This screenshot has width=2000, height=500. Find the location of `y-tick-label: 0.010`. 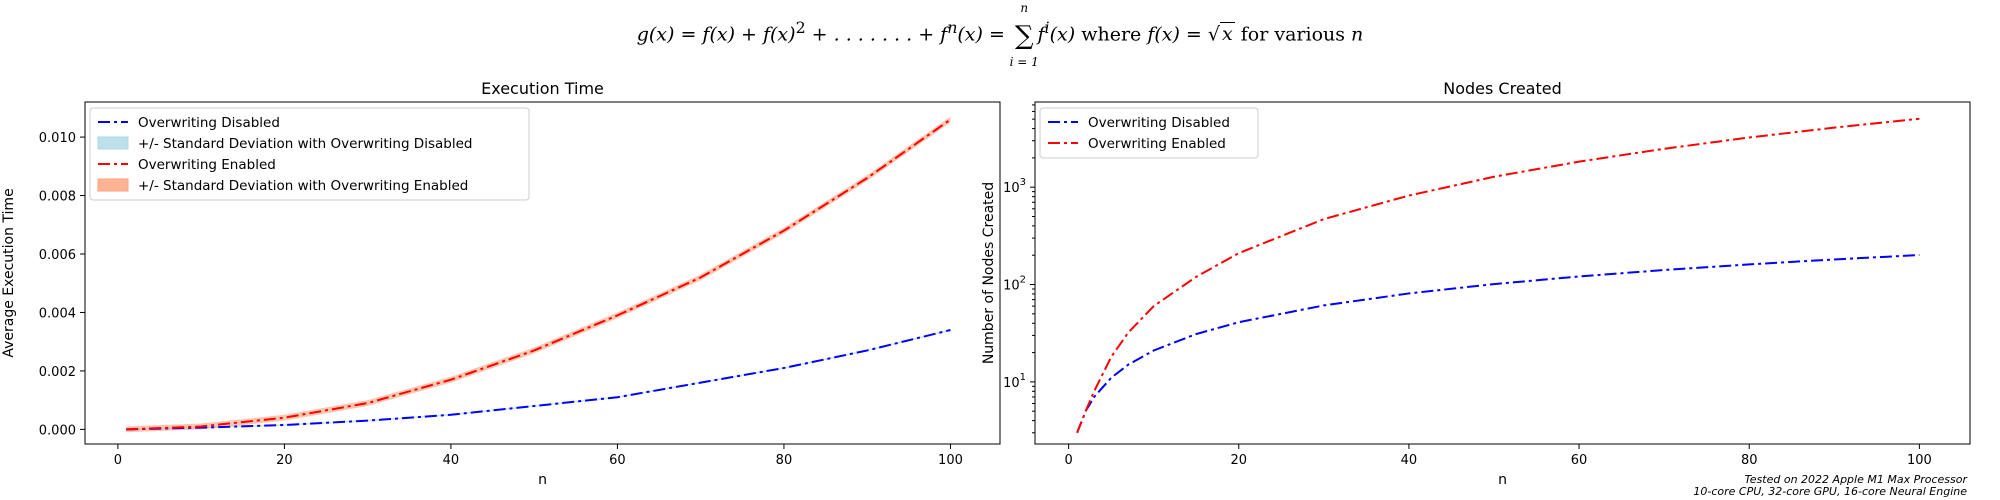

y-tick-label: 0.010 is located at coordinates (57, 138).